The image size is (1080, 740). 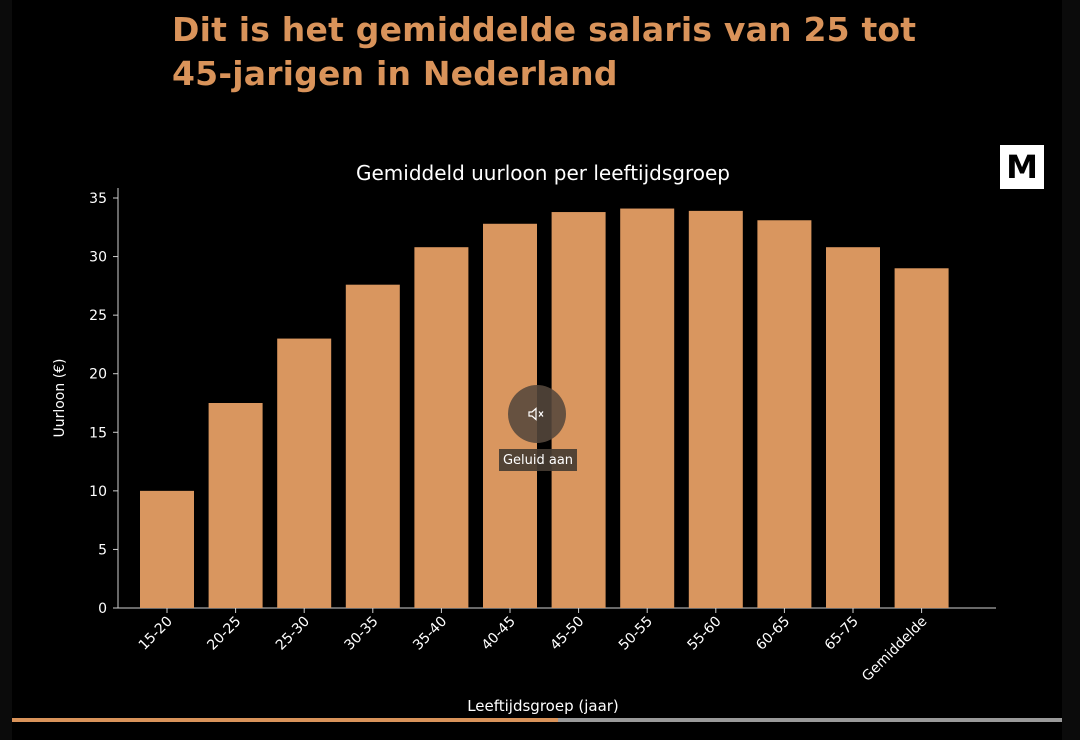 What do you see at coordinates (430, 634) in the screenshot?
I see `x-tick-label: 35-40` at bounding box center [430, 634].